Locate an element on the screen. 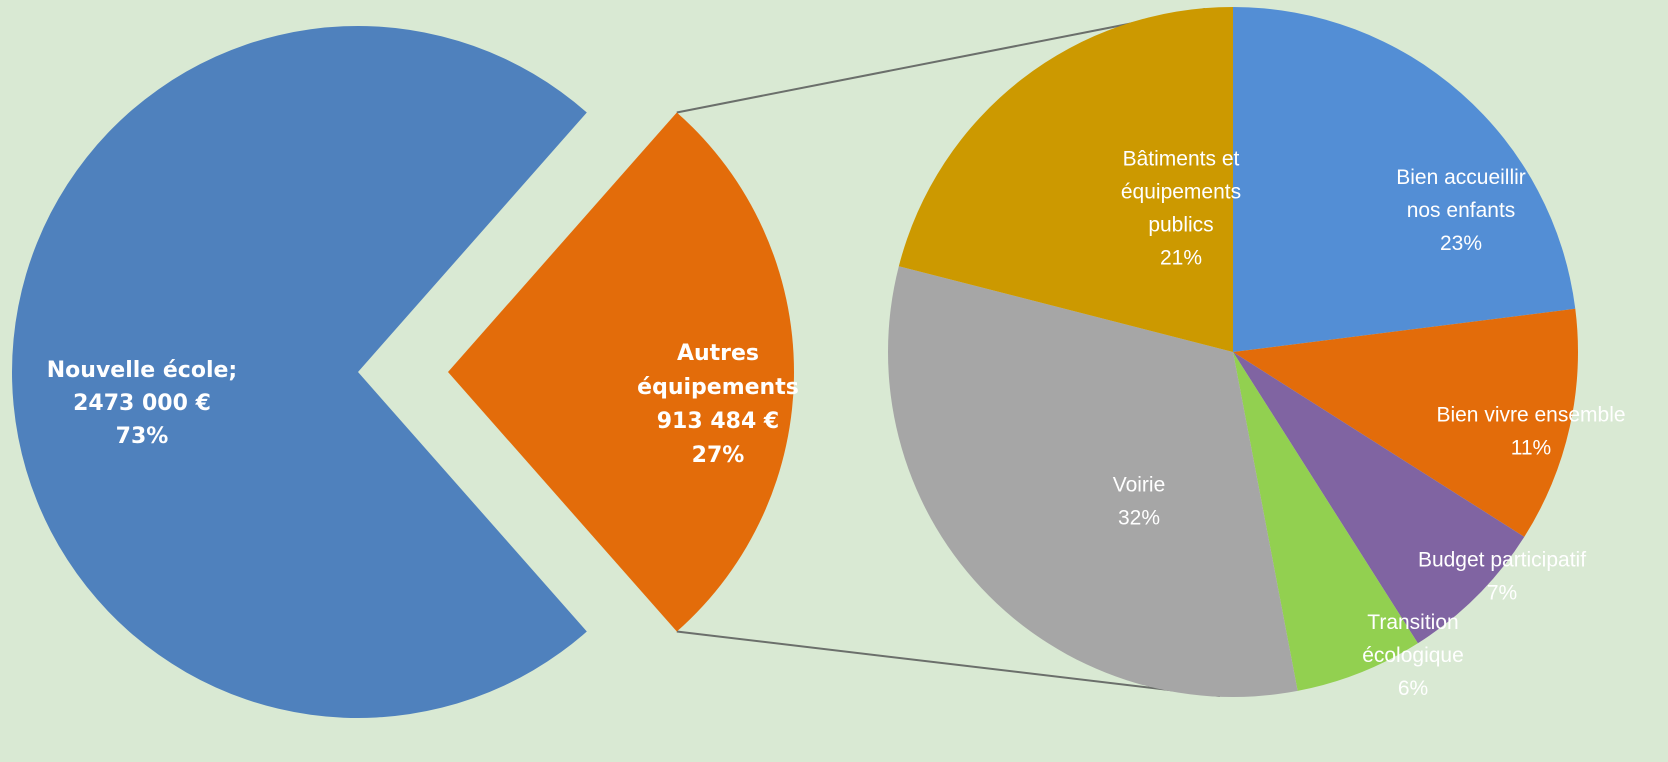 This screenshot has height=762, width=1668. data-label-nouvelle-ecole-line: 73% is located at coordinates (142, 436).